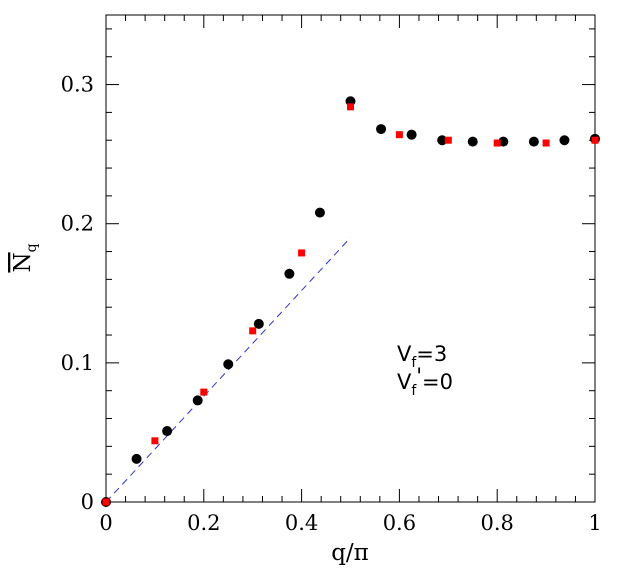 This screenshot has width=622, height=578. Describe the element at coordinates (414, 391) in the screenshot. I see `annotation-2-sub: f` at that location.